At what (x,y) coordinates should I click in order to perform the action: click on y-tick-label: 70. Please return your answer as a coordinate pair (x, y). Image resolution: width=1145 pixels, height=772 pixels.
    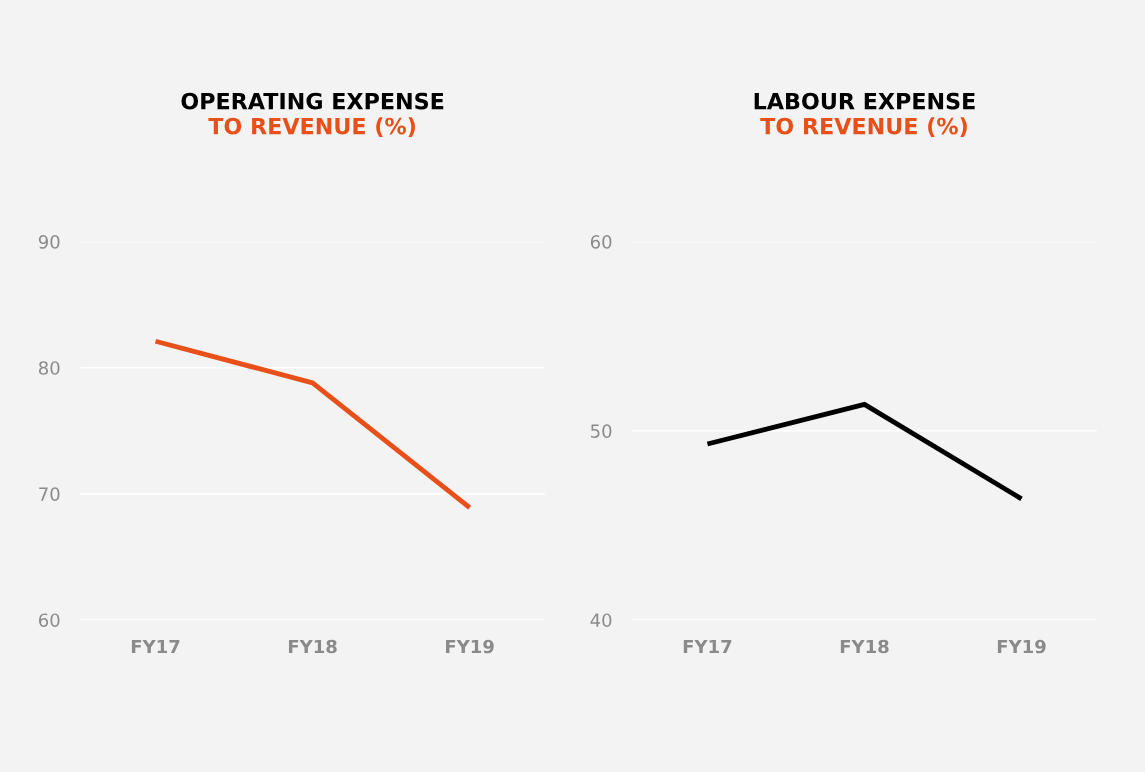
    Looking at the image, I should click on (49, 494).